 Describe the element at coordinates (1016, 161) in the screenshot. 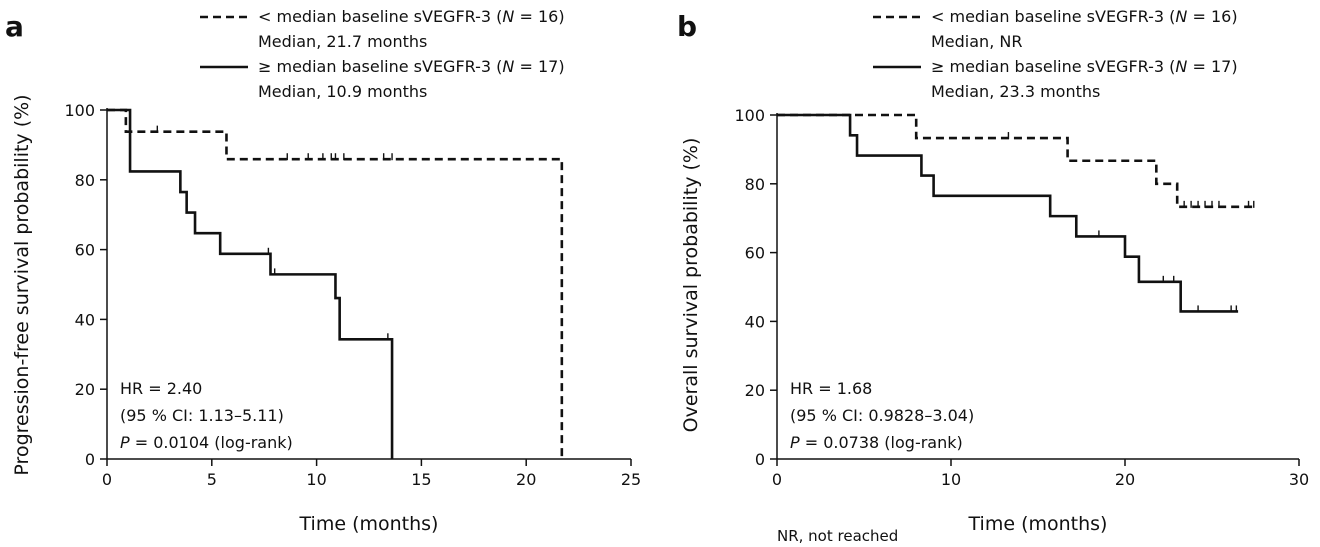

I see `survival-curve-dashed` at that location.